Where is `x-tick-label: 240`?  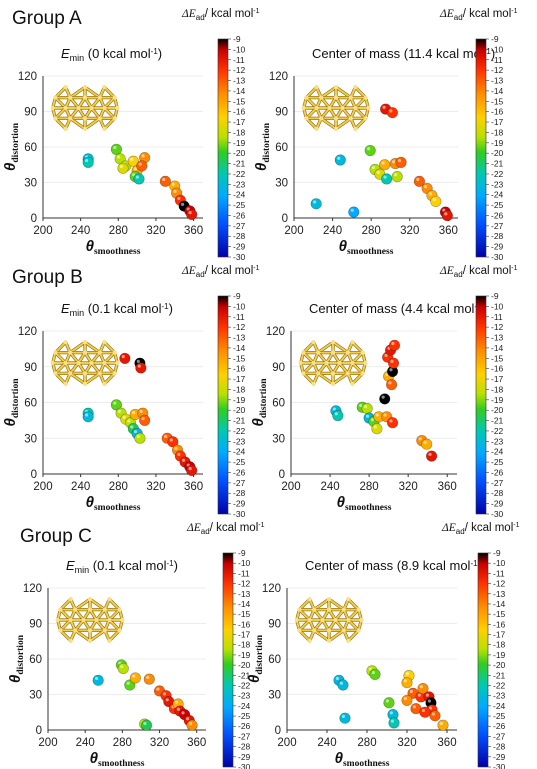
x-tick-label: 240 is located at coordinates (85, 743).